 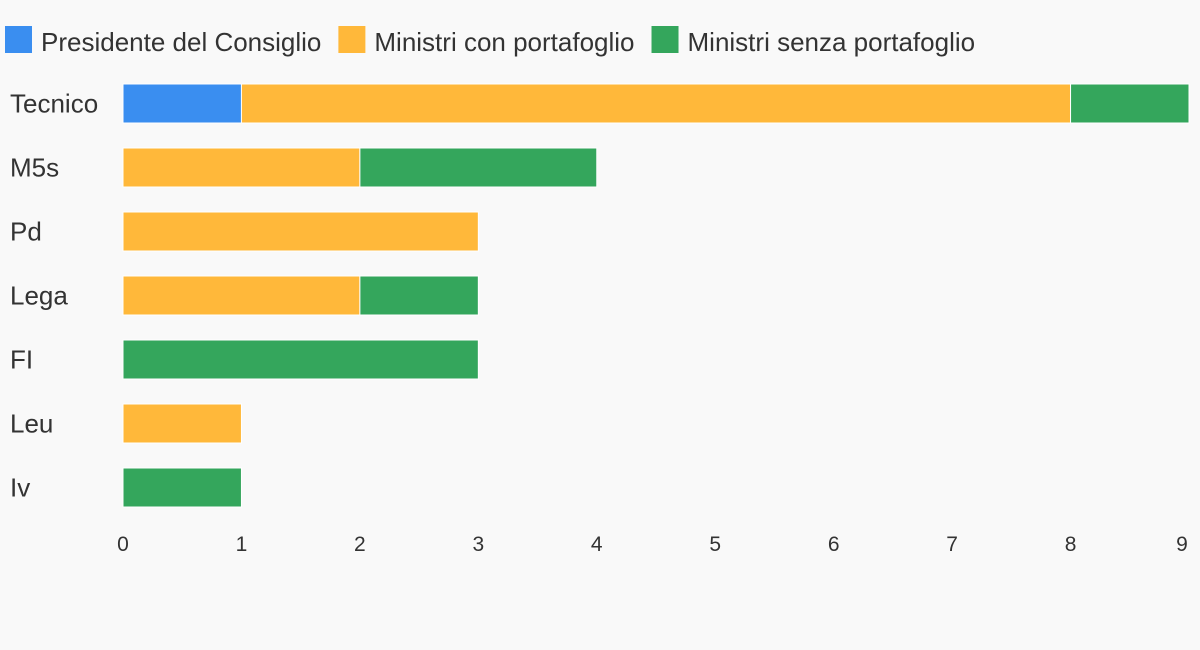 What do you see at coordinates (715, 544) in the screenshot?
I see `x-tick-label-5: 5` at bounding box center [715, 544].